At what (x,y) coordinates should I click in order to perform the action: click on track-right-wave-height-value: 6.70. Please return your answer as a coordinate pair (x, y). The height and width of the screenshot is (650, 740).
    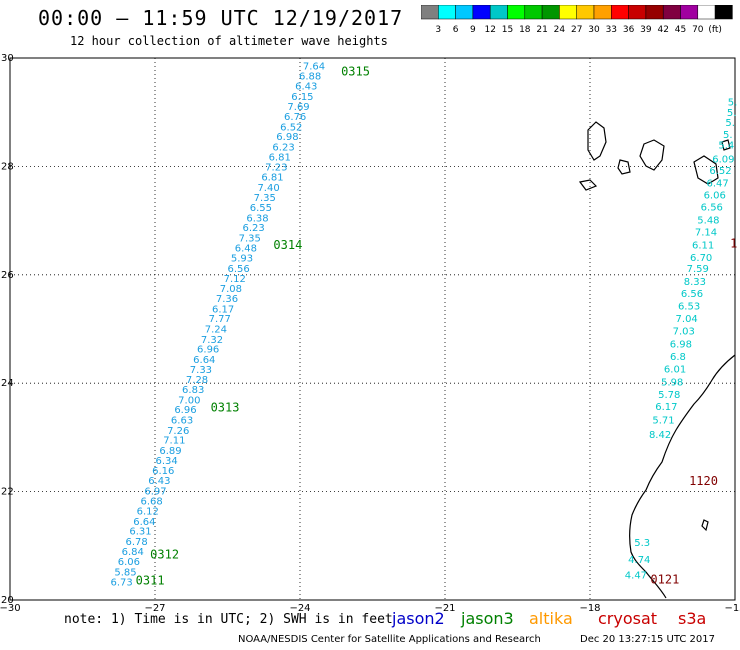
    Looking at the image, I should click on (701, 258).